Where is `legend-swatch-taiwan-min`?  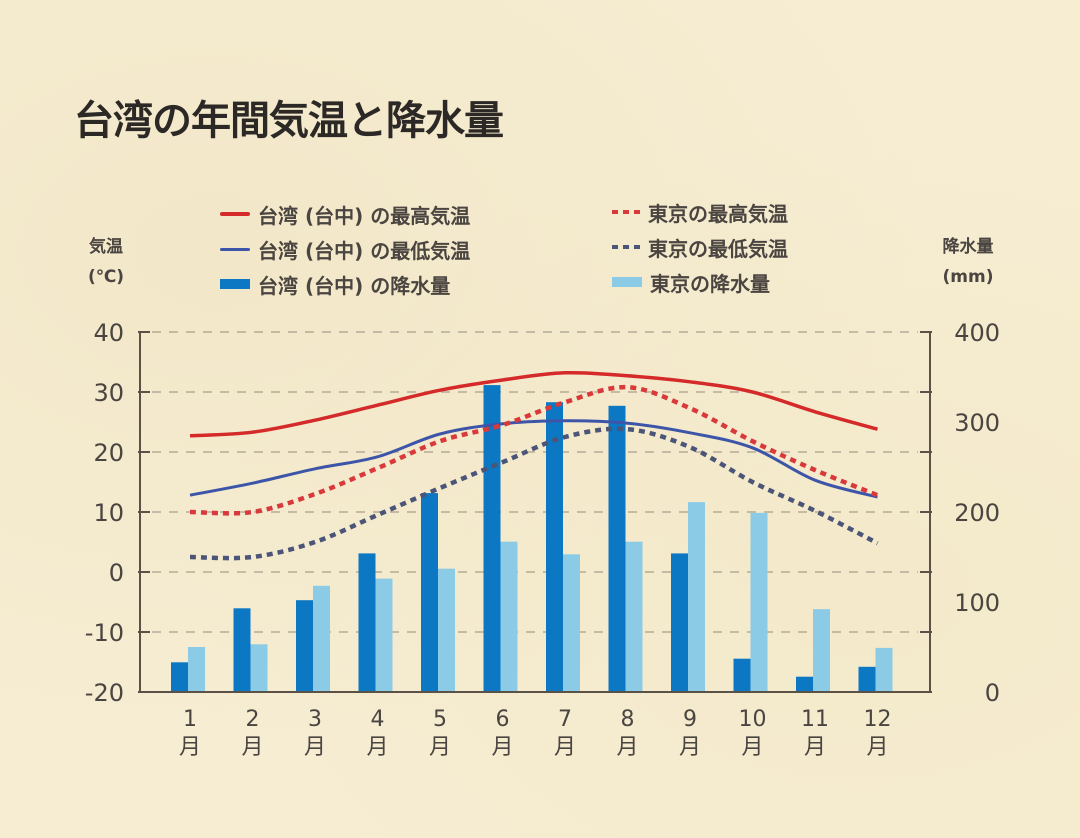 legend-swatch-taiwan-min is located at coordinates (235, 249).